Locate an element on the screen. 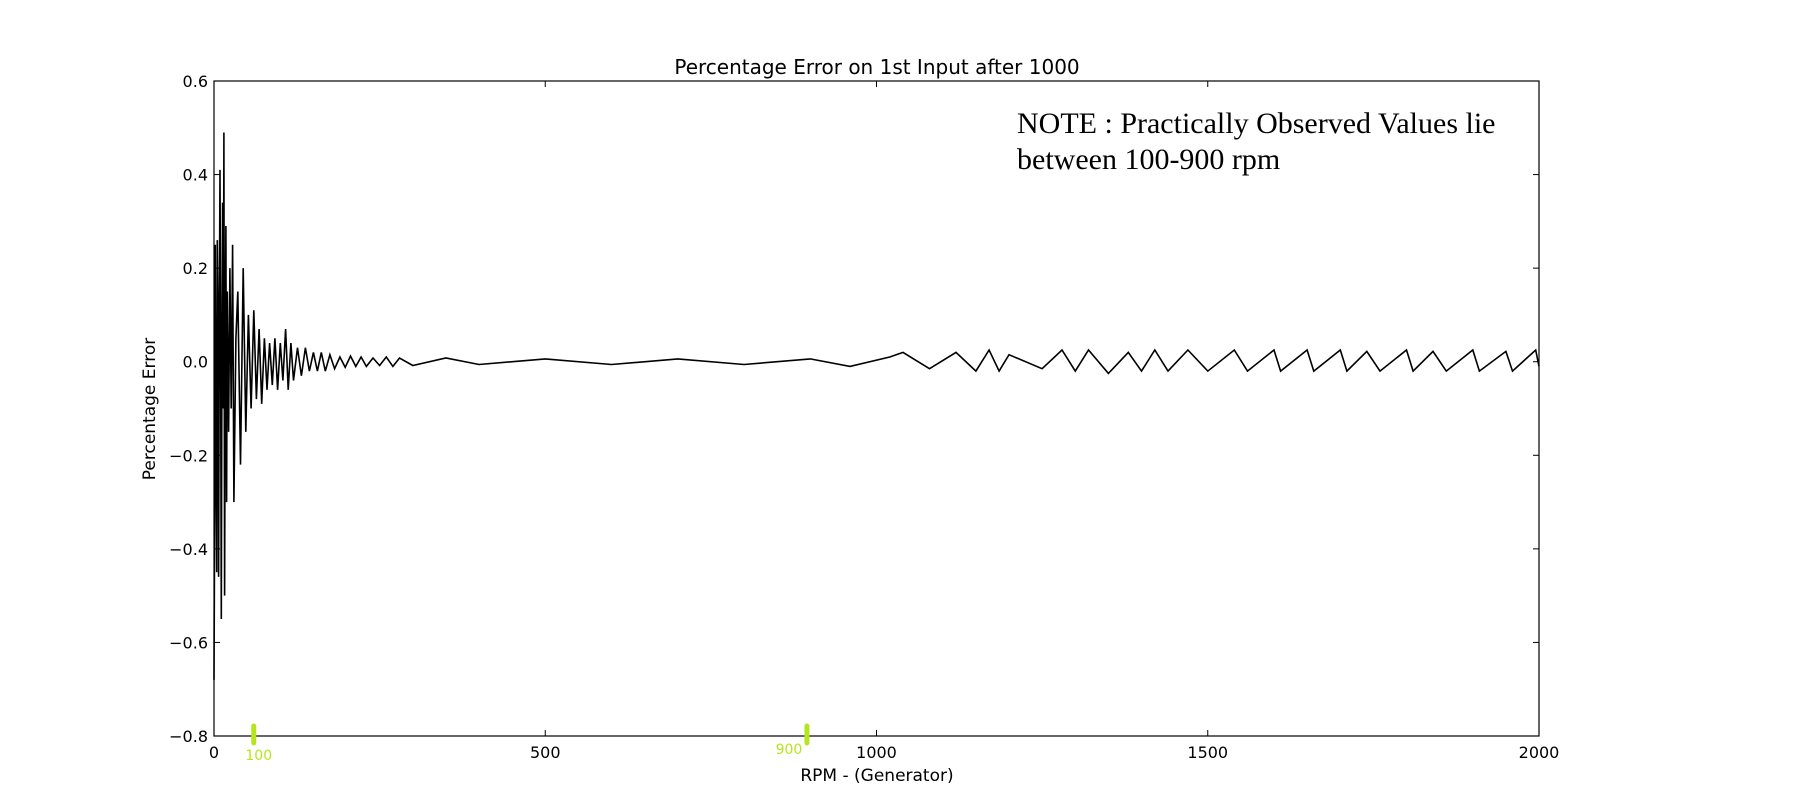 The image size is (1810, 810). range-marker-label: 100 is located at coordinates (258, 756).